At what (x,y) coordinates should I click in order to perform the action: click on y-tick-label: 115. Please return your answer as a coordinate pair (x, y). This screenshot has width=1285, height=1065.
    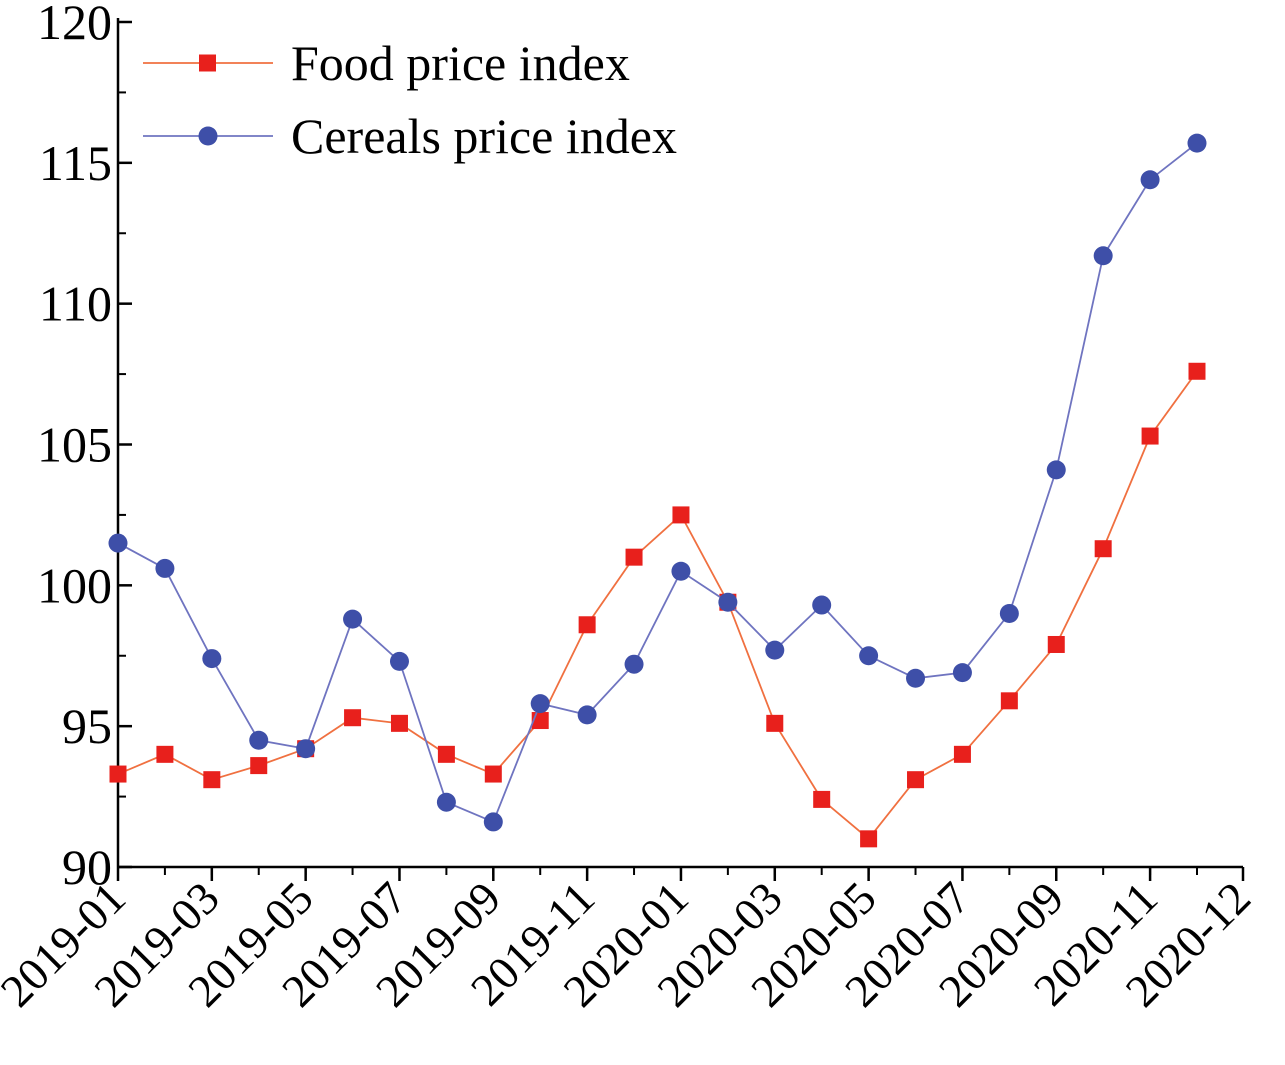
    Looking at the image, I should click on (75, 163).